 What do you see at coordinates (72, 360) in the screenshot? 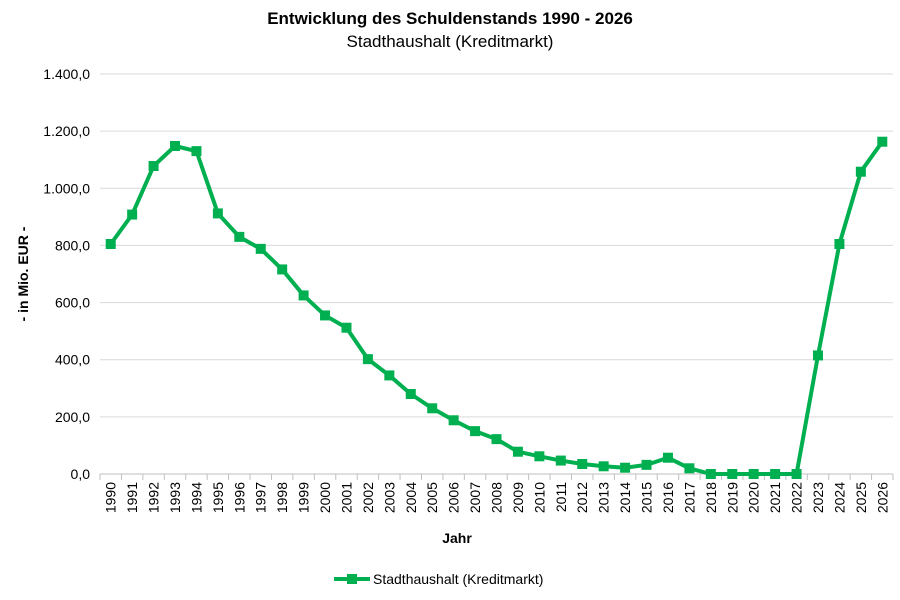
I see `y-tick-label: 400,0` at bounding box center [72, 360].